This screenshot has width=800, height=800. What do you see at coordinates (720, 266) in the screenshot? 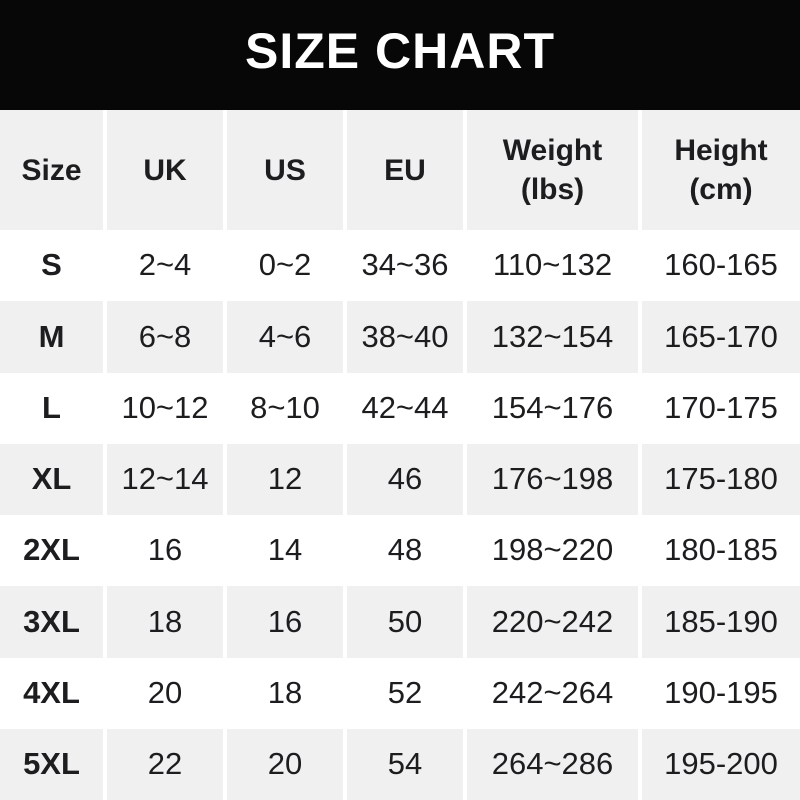
I see `cell-height: 160-165` at bounding box center [720, 266].